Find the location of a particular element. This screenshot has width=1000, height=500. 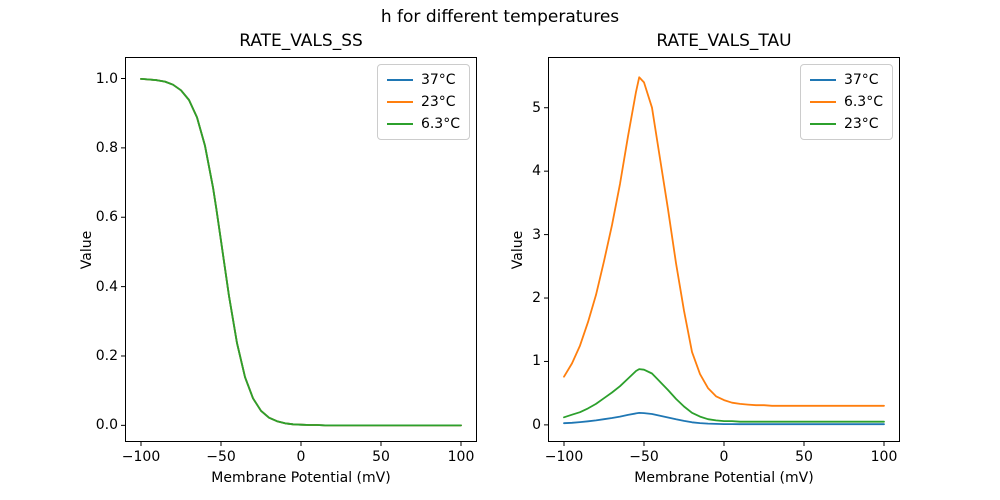

y-tick-label: 4 is located at coordinates (536, 171).